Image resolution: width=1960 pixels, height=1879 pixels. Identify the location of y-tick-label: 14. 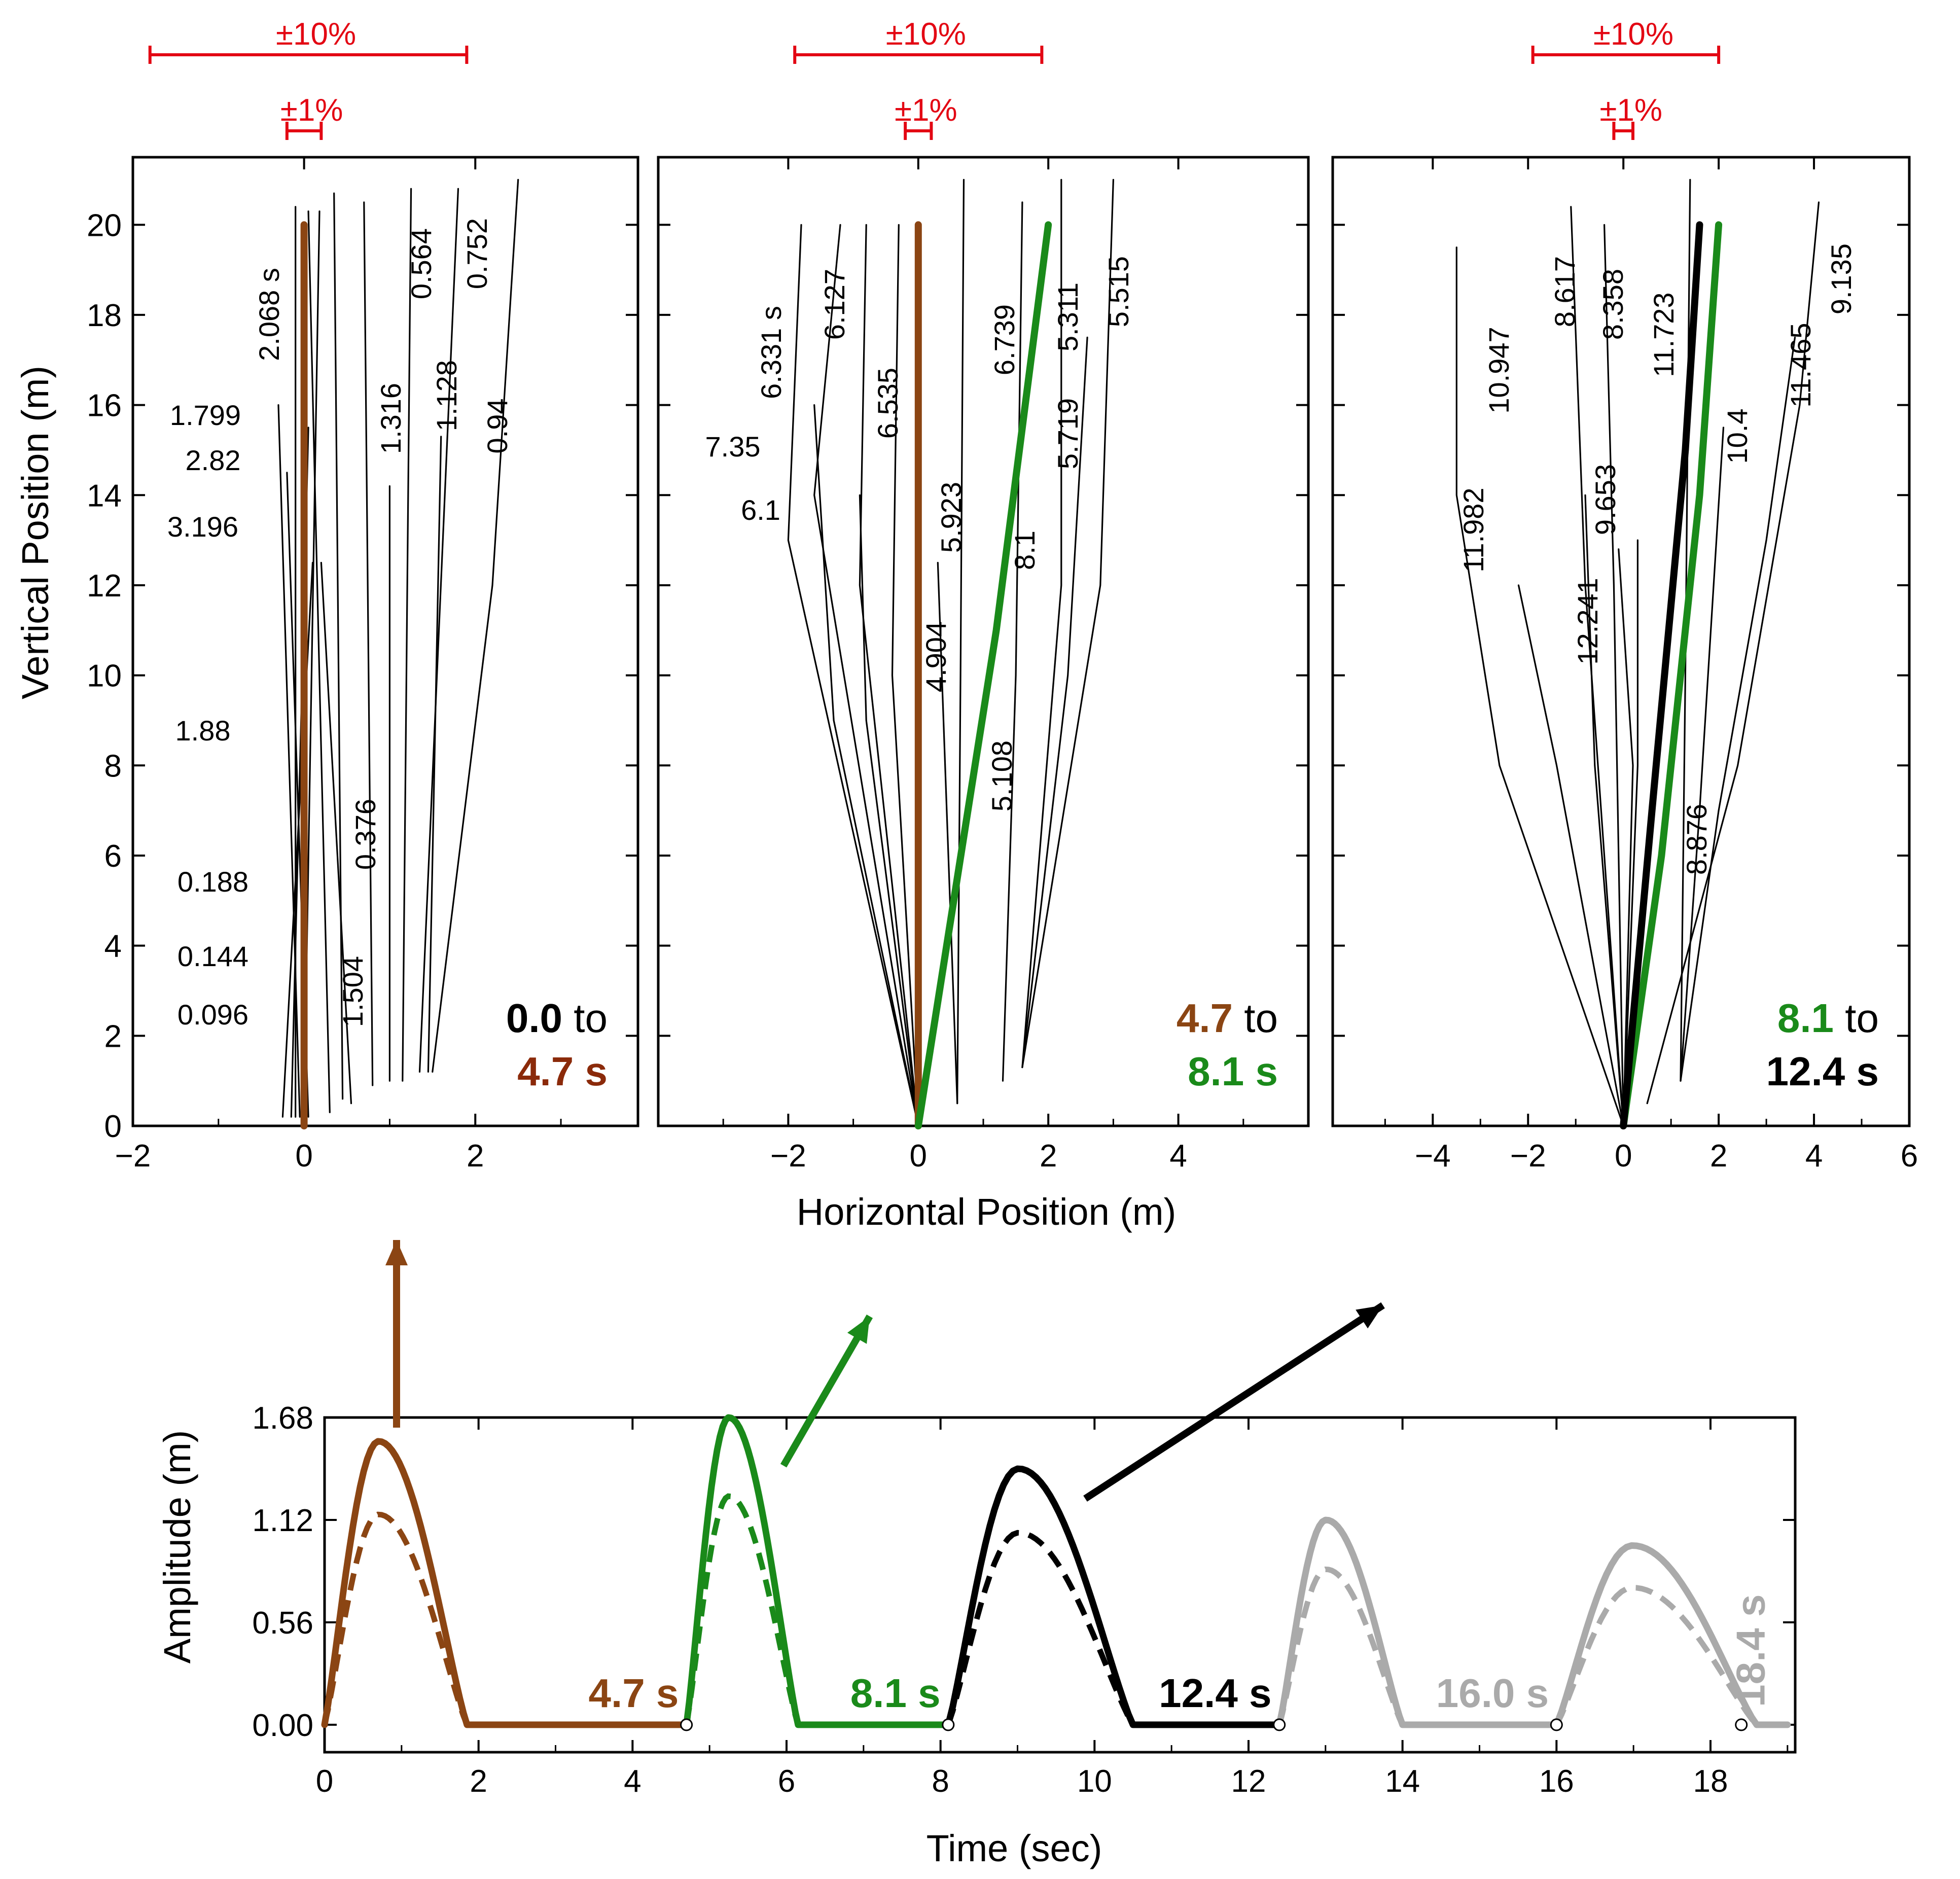
(104, 495).